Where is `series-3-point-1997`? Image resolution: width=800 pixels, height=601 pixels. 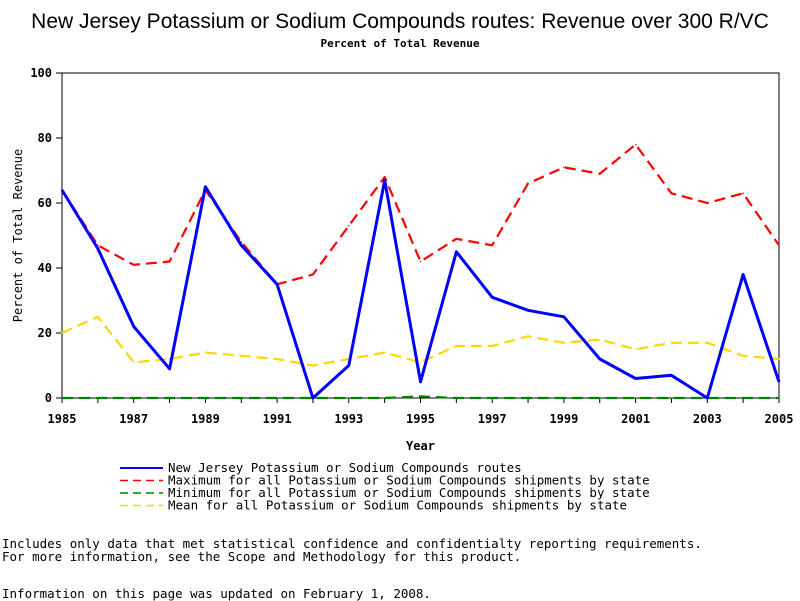
series-3-point-1997 is located at coordinates (492, 346).